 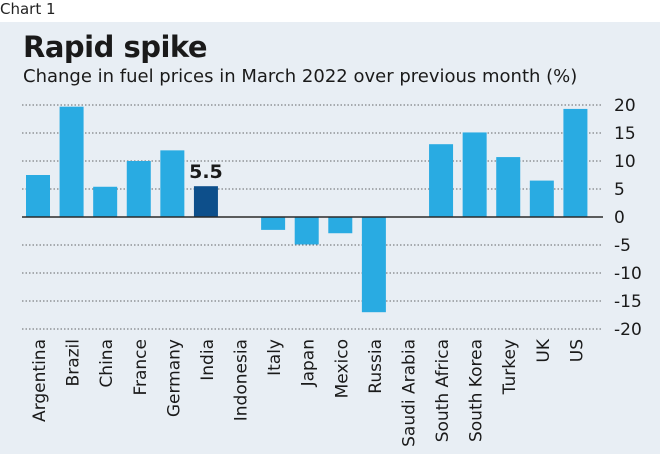 What do you see at coordinates (138, 189) in the screenshot?
I see `bar-france` at bounding box center [138, 189].